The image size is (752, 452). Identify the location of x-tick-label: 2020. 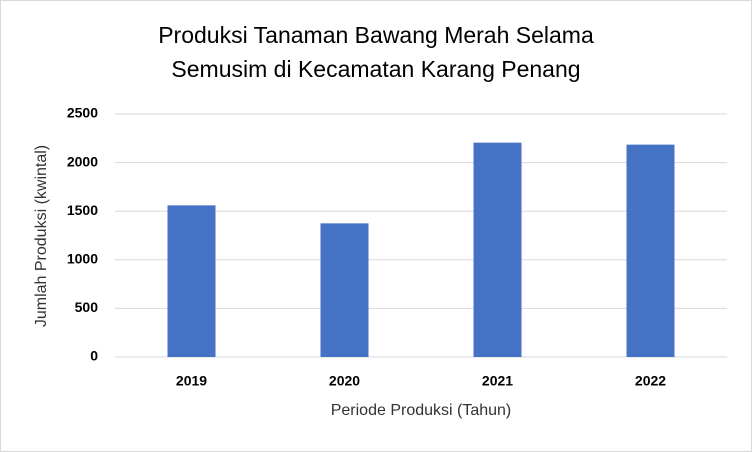
(344, 381).